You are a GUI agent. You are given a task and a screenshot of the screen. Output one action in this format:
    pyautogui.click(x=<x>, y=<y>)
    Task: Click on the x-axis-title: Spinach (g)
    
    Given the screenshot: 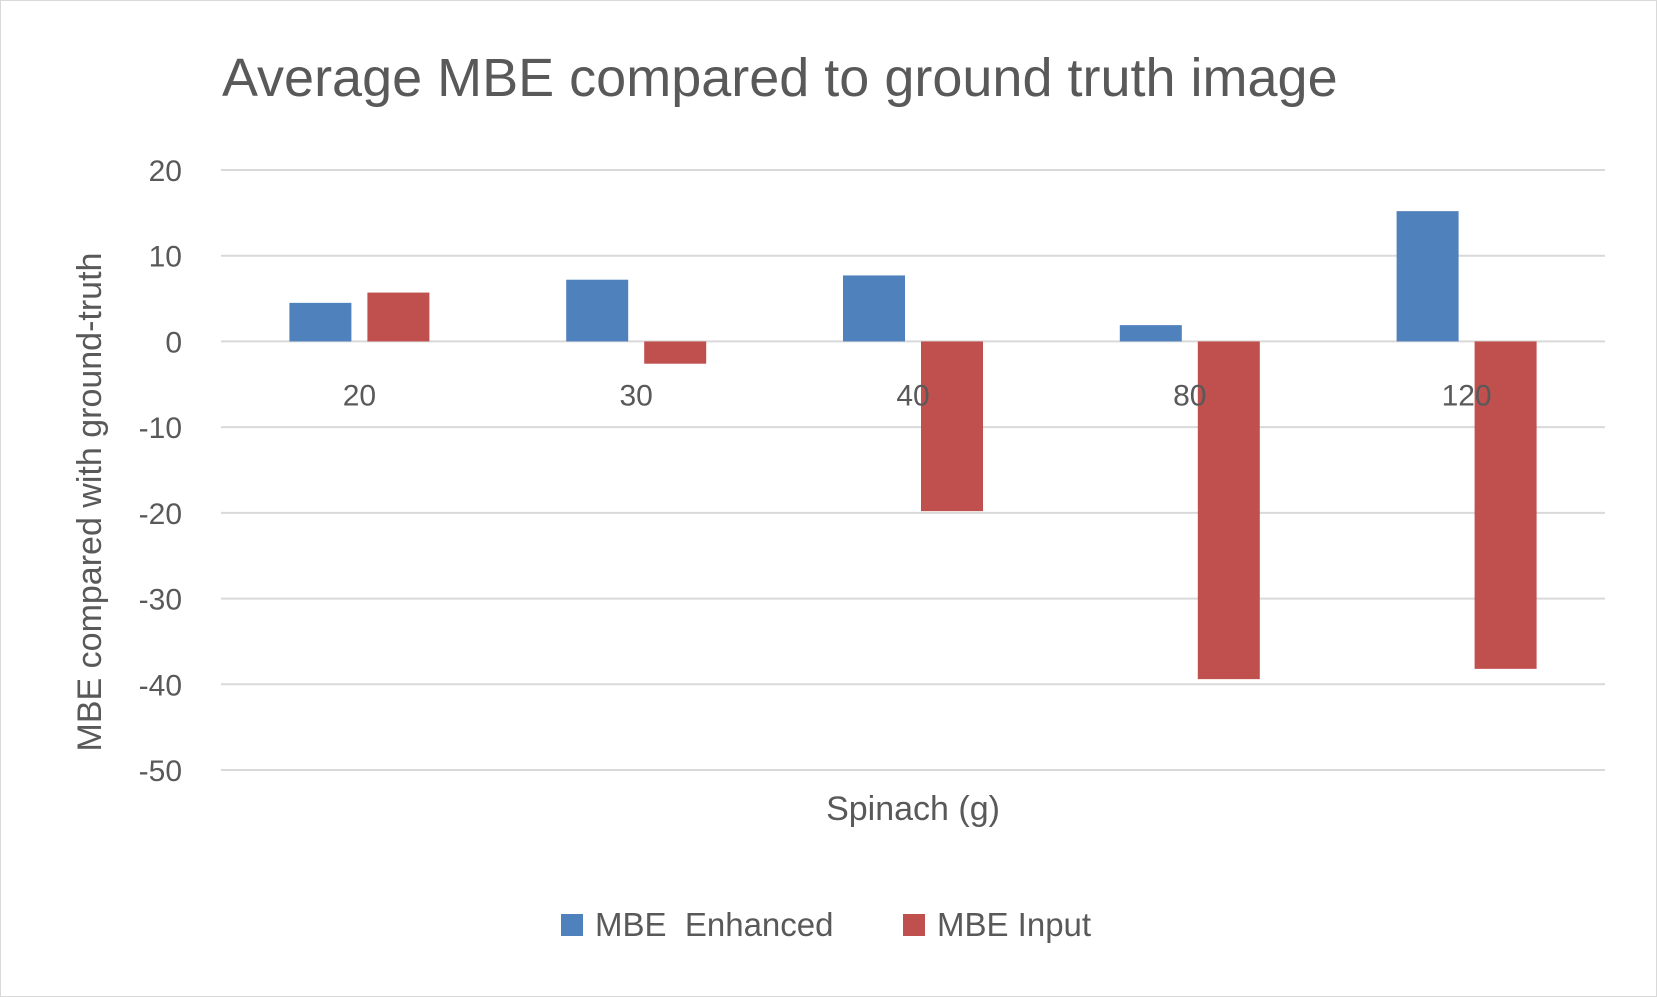 What is the action you would take?
    pyautogui.click(x=913, y=809)
    